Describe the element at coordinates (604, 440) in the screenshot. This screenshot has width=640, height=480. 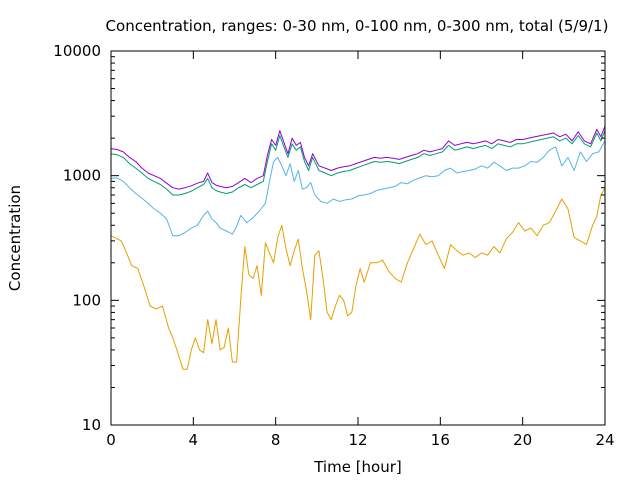
I see `x-tick-label: 24` at that location.